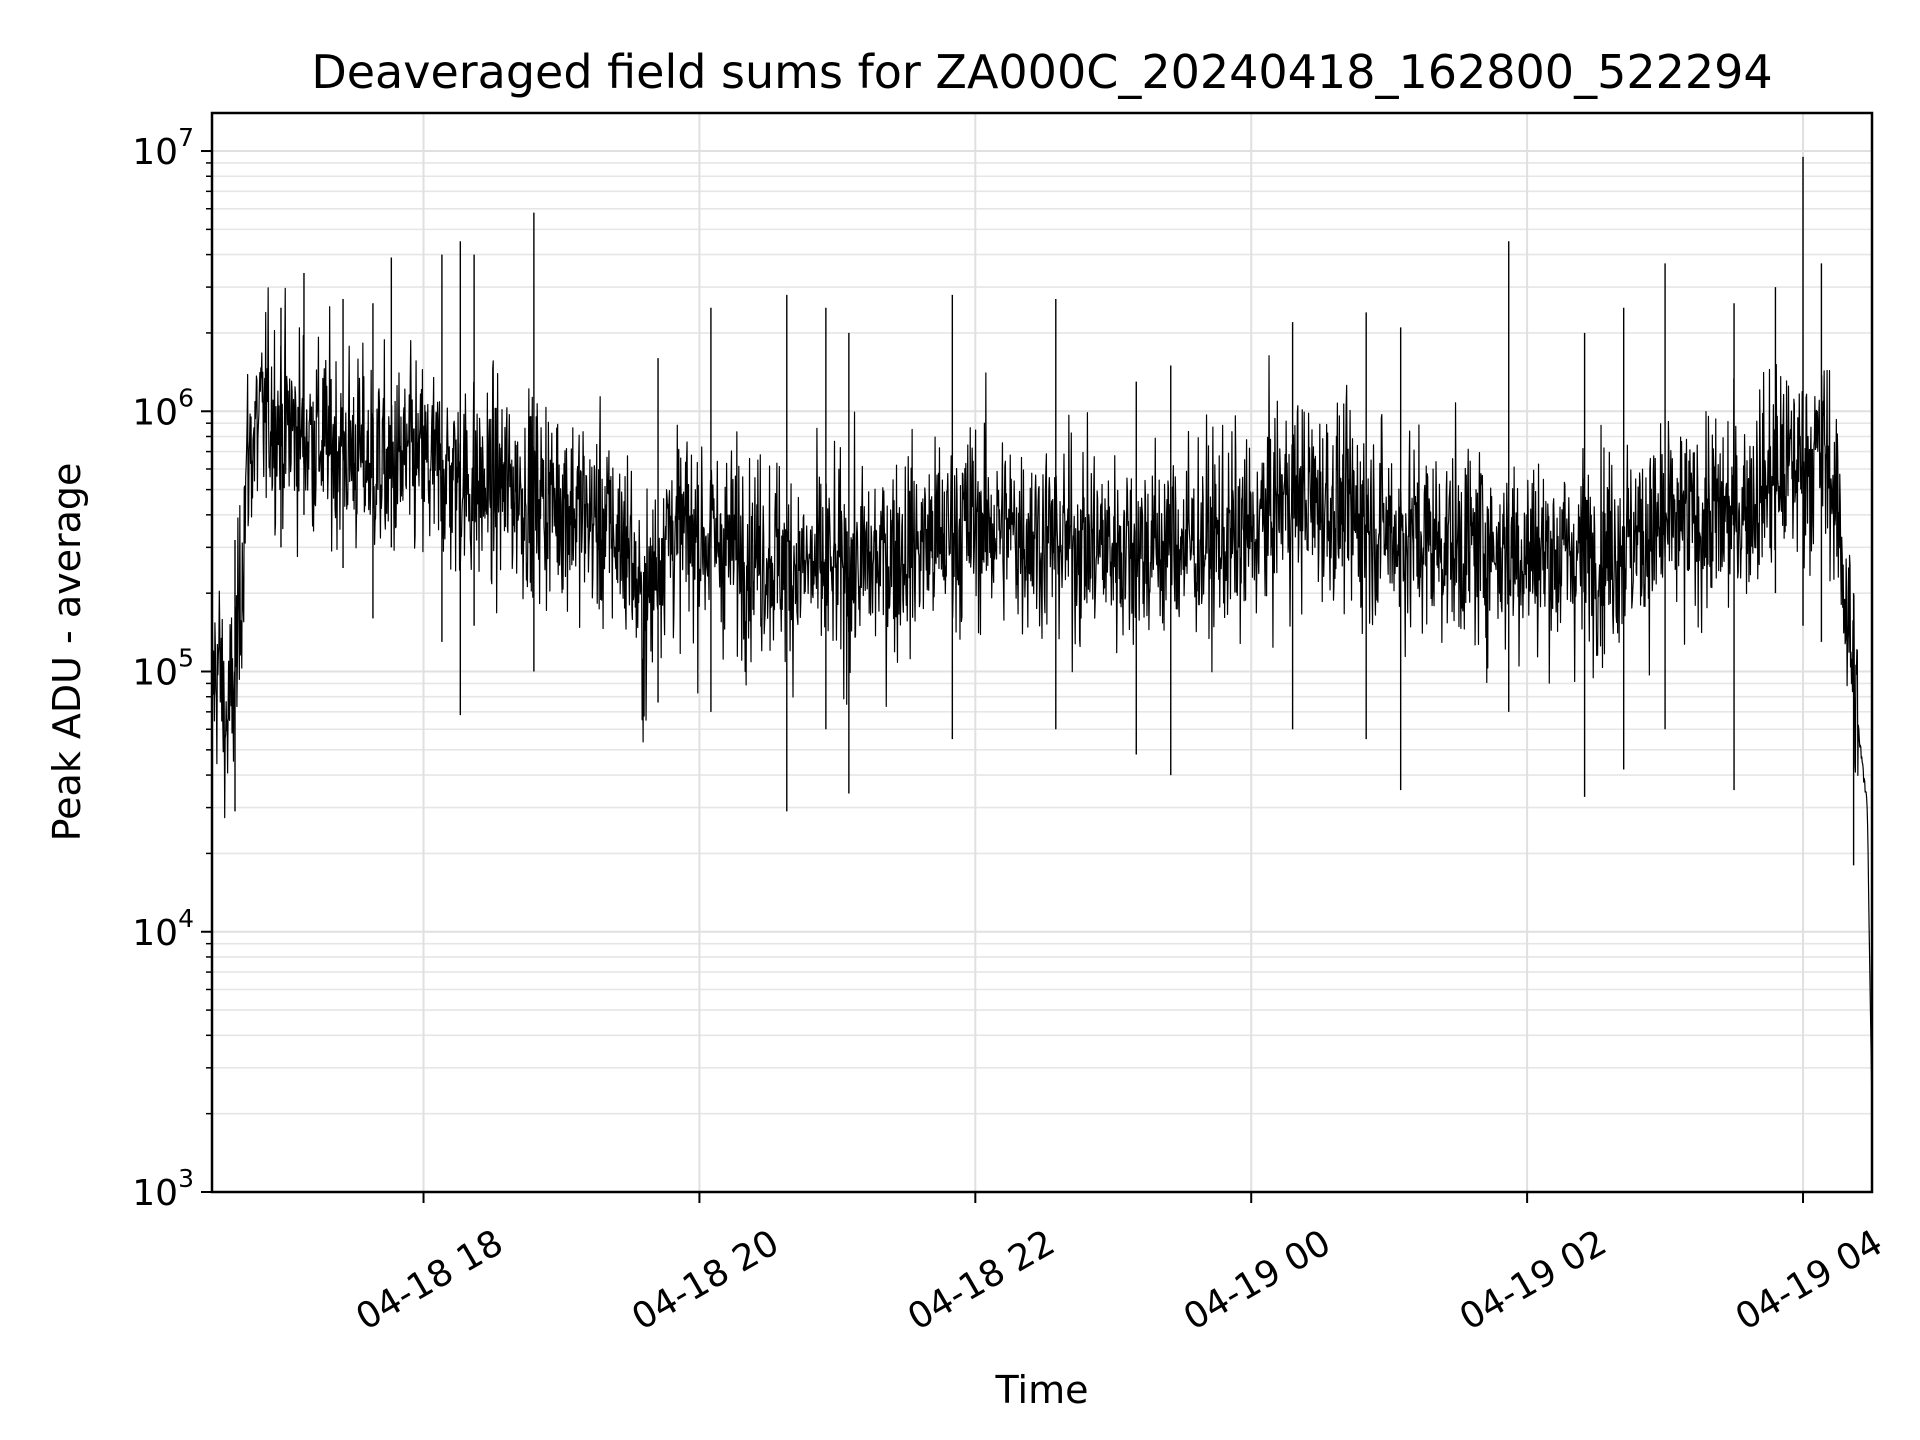 This screenshot has height=1440, width=1920. Describe the element at coordinates (163, 1189) in the screenshot. I see `y-tick-label: 10³` at that location.